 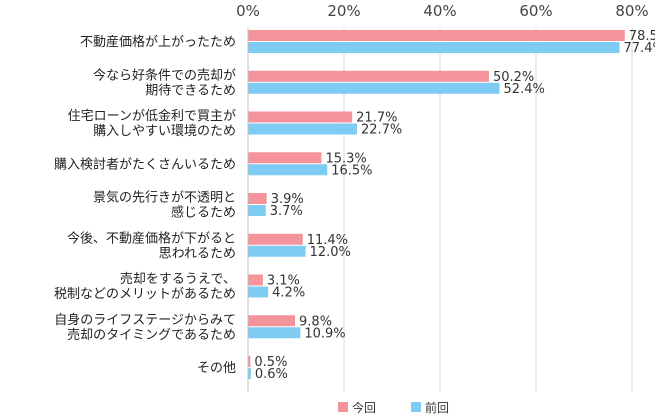 I want to click on category-label: 今後、不動産価格が下がると, so click(x=151, y=238).